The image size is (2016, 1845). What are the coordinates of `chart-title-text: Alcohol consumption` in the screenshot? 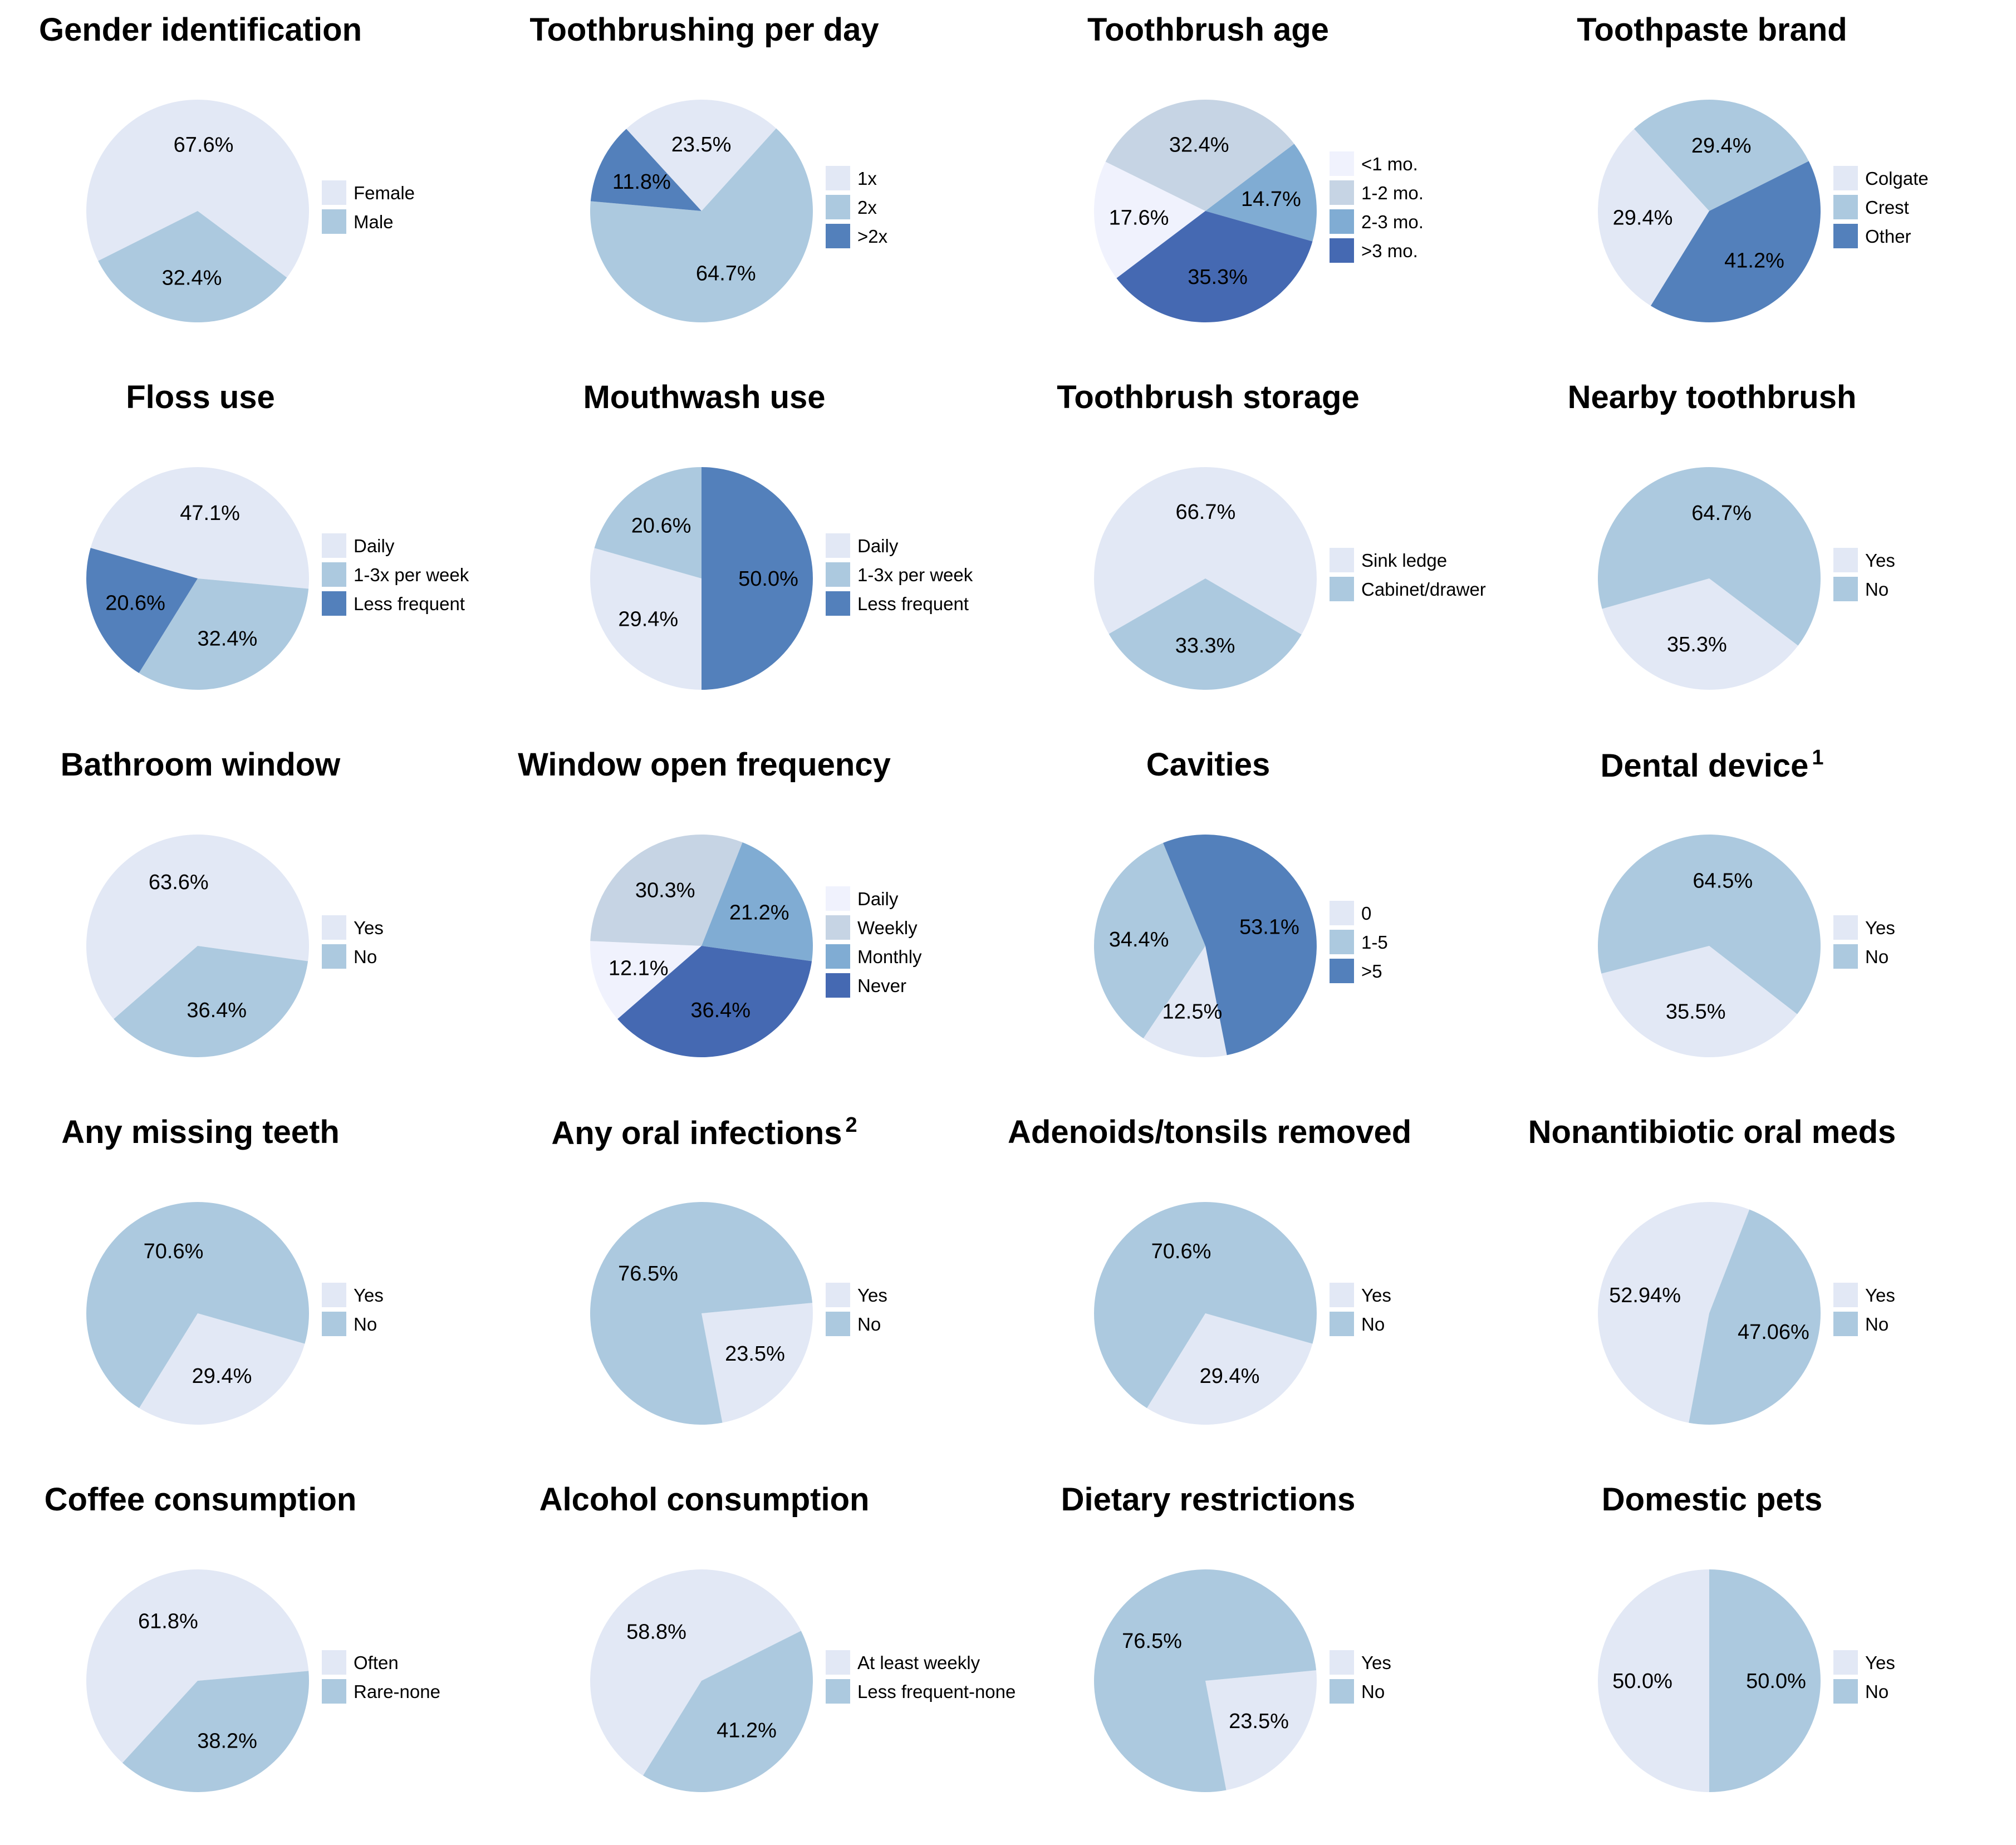 It's located at (704, 1500).